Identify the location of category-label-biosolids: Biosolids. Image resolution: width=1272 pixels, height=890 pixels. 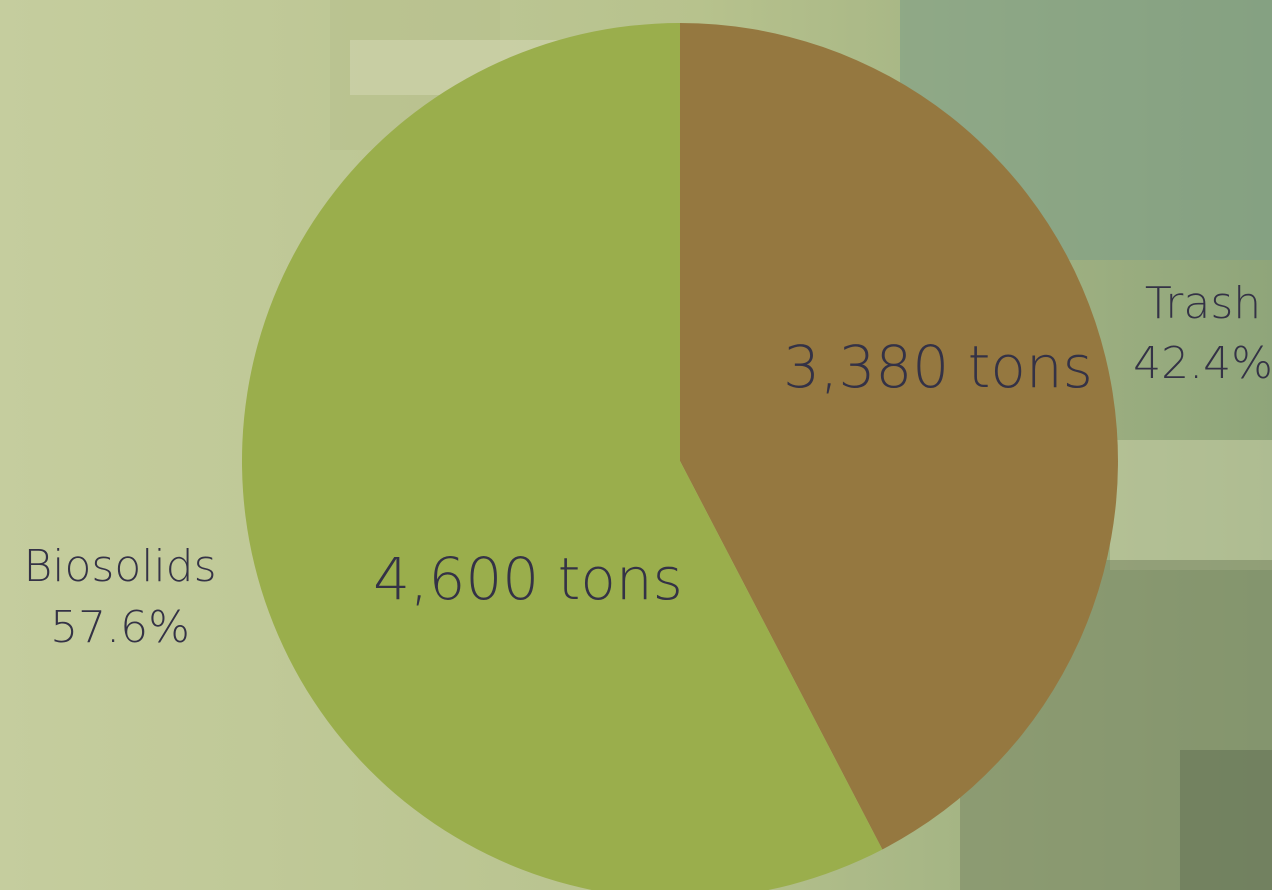
(119, 566).